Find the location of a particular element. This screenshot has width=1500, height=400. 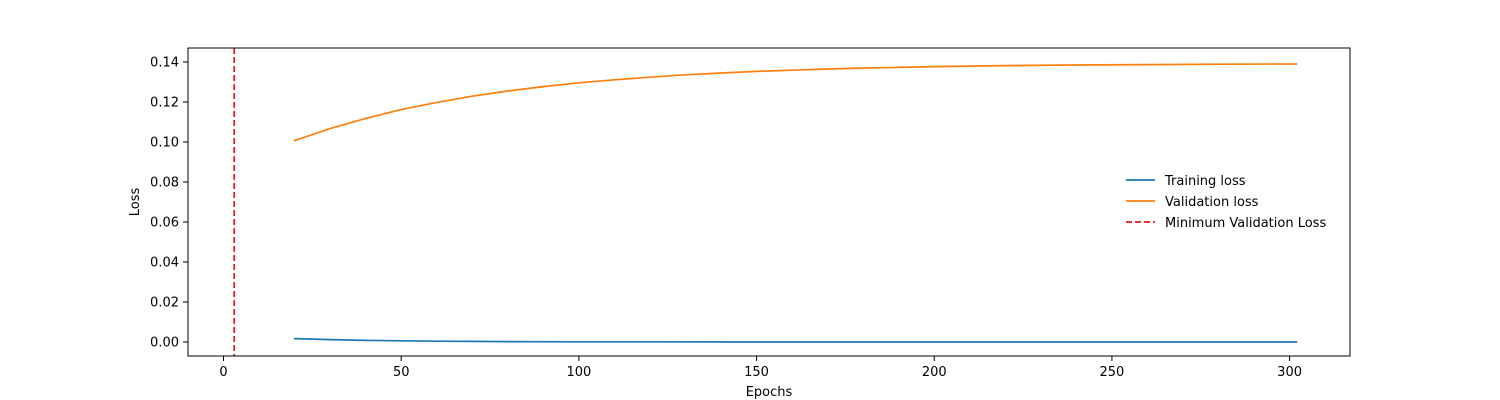

validation-loss-line is located at coordinates (795, 102).